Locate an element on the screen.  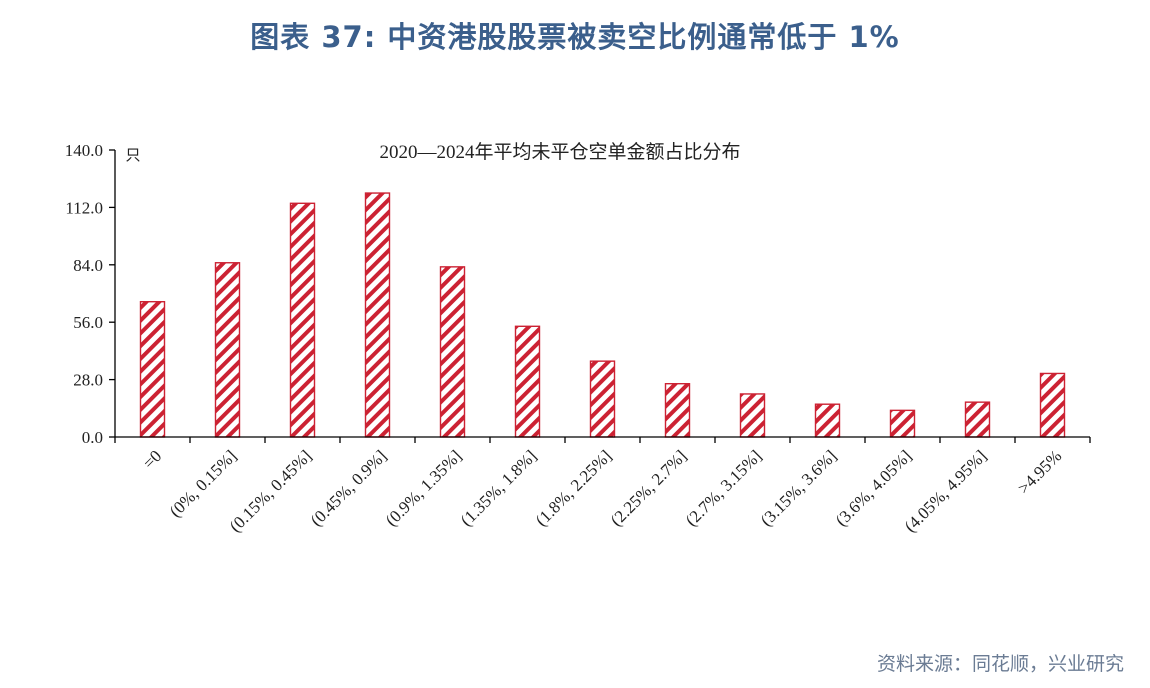
x-tick-label: (0%, 0.15%] is located at coordinates (203, 483).